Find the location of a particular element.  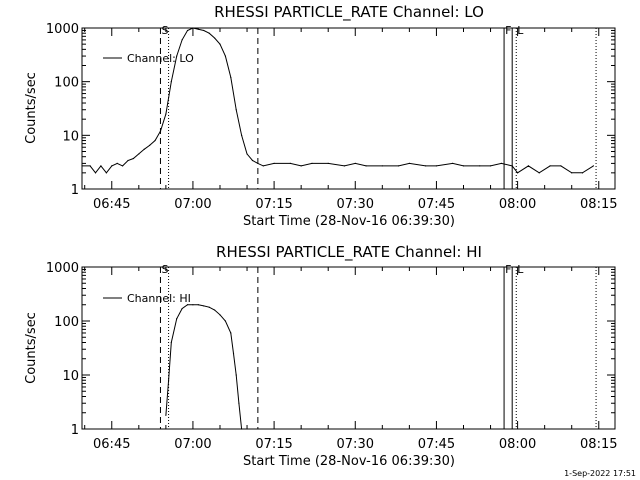

y-axis-label-hi: Counts/sec is located at coordinates (31, 348).